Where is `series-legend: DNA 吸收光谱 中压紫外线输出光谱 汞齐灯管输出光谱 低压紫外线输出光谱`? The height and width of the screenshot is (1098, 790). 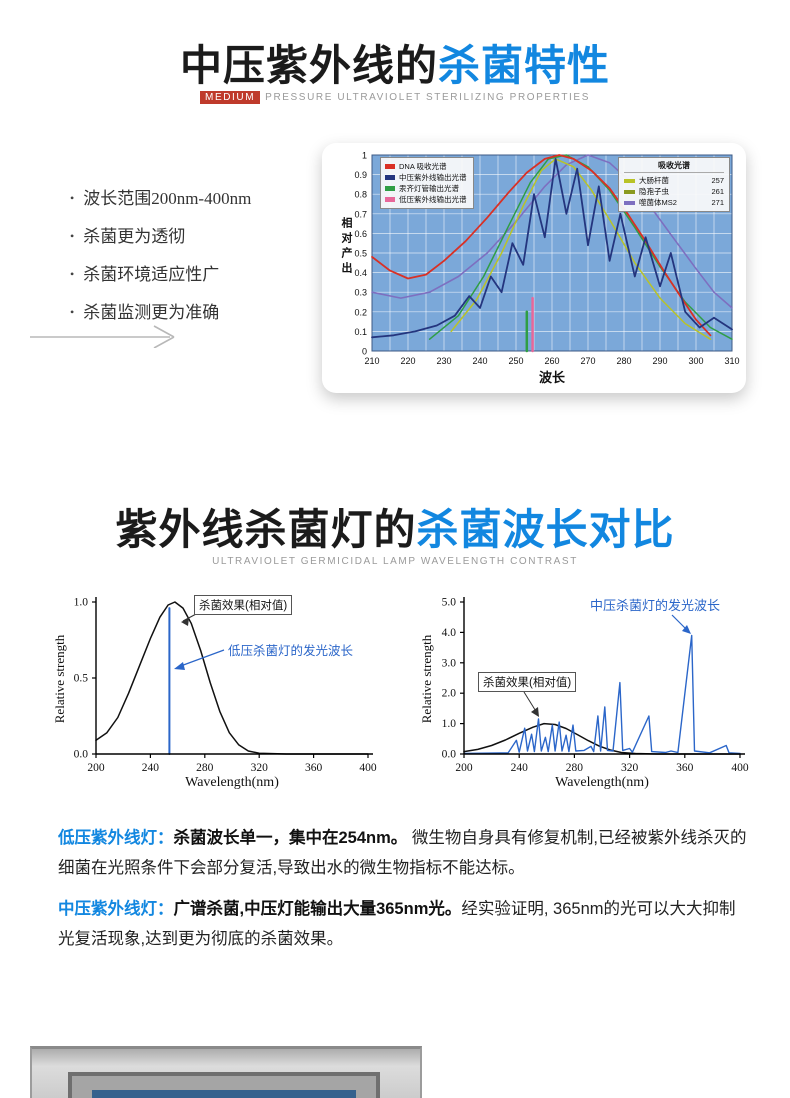 series-legend: DNA 吸收光谱 中压紫外线输出光谱 汞齐灯管输出光谱 低压紫外线输出光谱 is located at coordinates (427, 183).